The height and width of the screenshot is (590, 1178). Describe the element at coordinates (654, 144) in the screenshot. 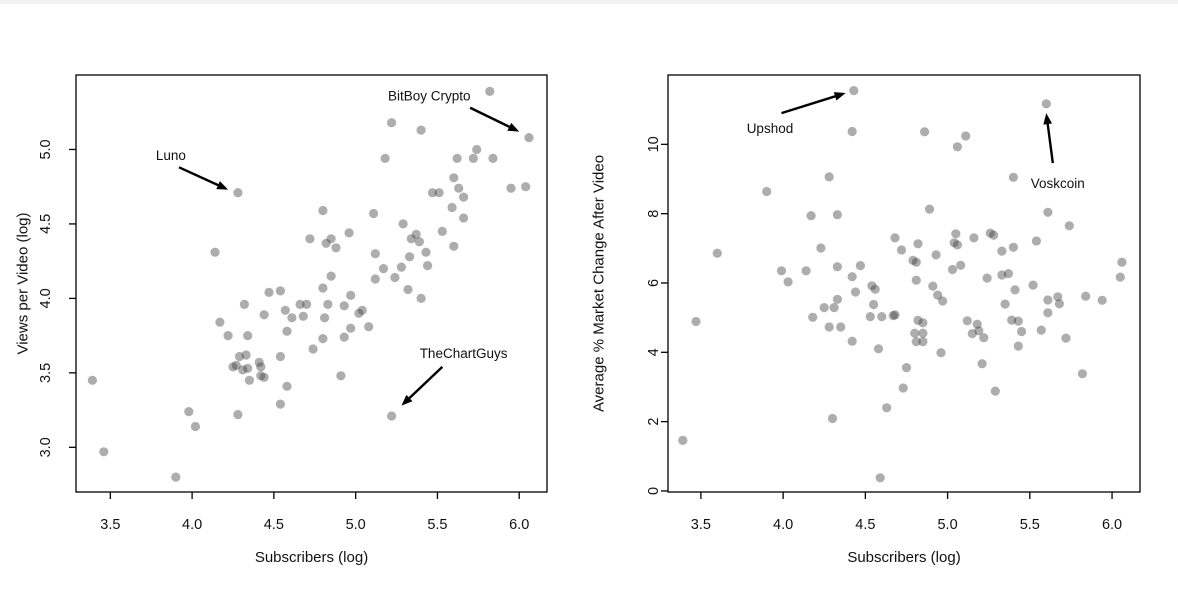

I see `y-tick-label: 10` at that location.